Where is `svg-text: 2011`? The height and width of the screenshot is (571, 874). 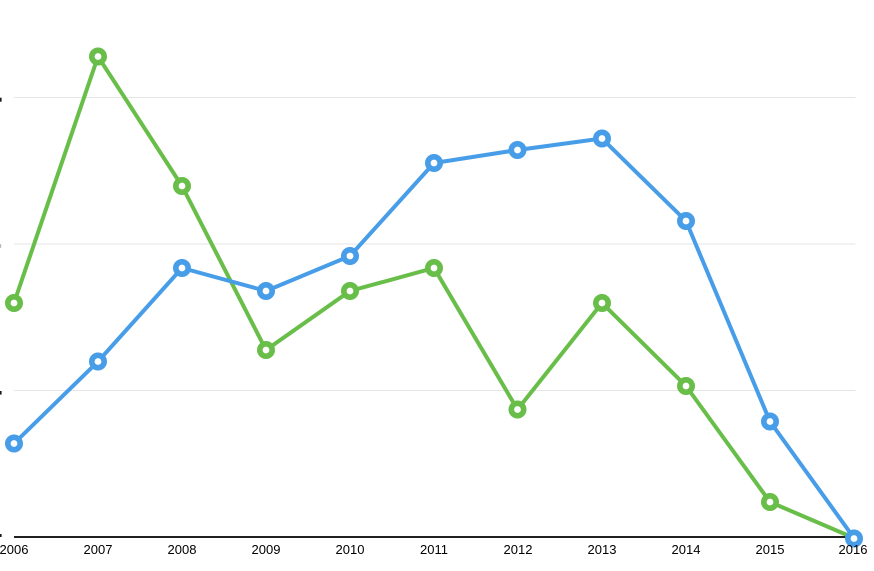
svg-text: 2011 is located at coordinates (434, 549).